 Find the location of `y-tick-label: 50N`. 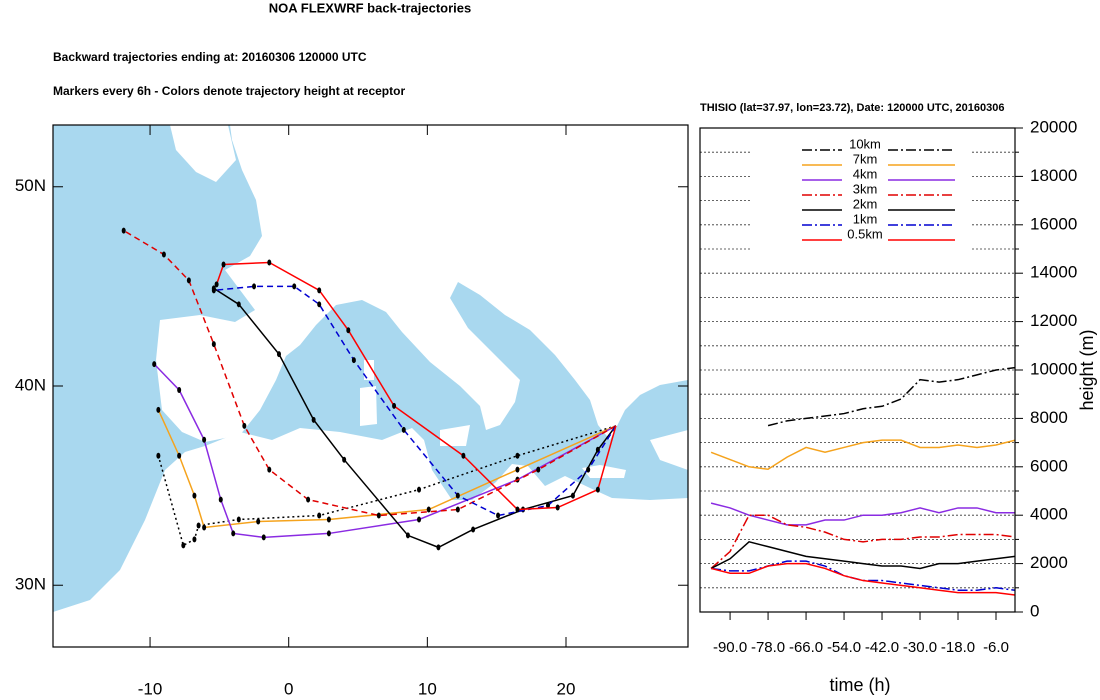

y-tick-label: 50N is located at coordinates (30, 185).